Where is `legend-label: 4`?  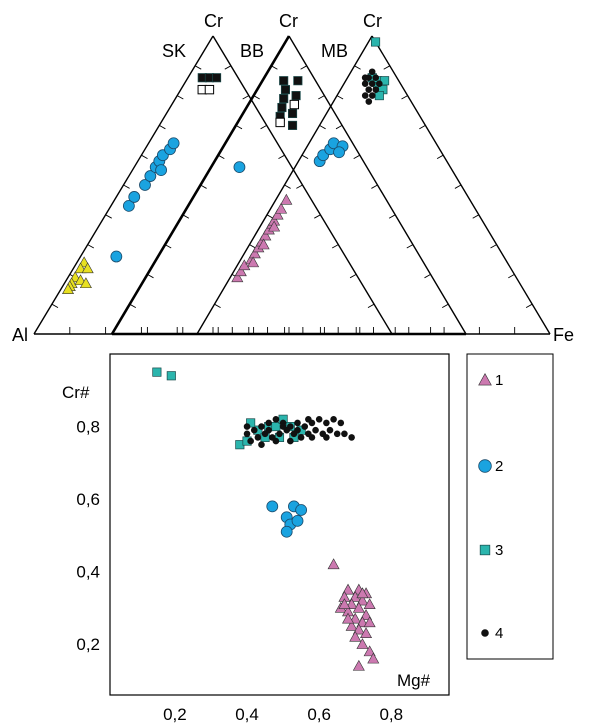 legend-label: 4 is located at coordinates (499, 633).